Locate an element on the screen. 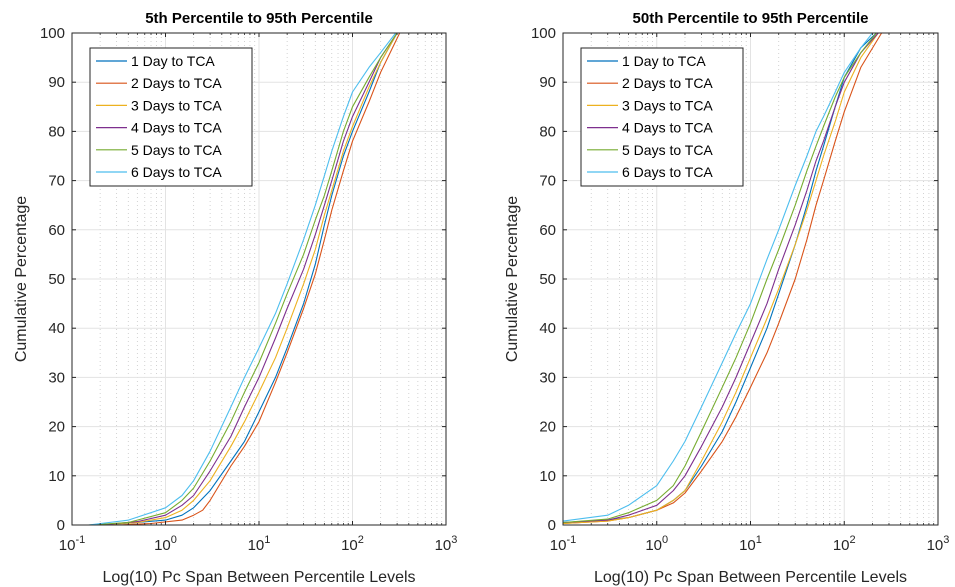 This screenshot has height=587, width=955. chart-title: 5th Percentile to 95th Percentile is located at coordinates (259, 18).